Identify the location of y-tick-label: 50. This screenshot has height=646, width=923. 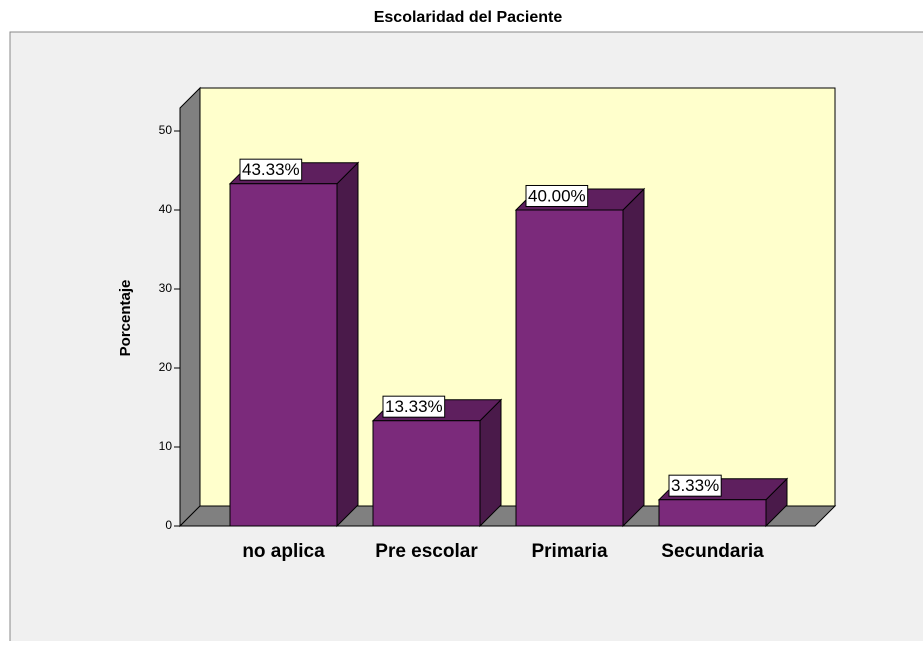
(166, 130).